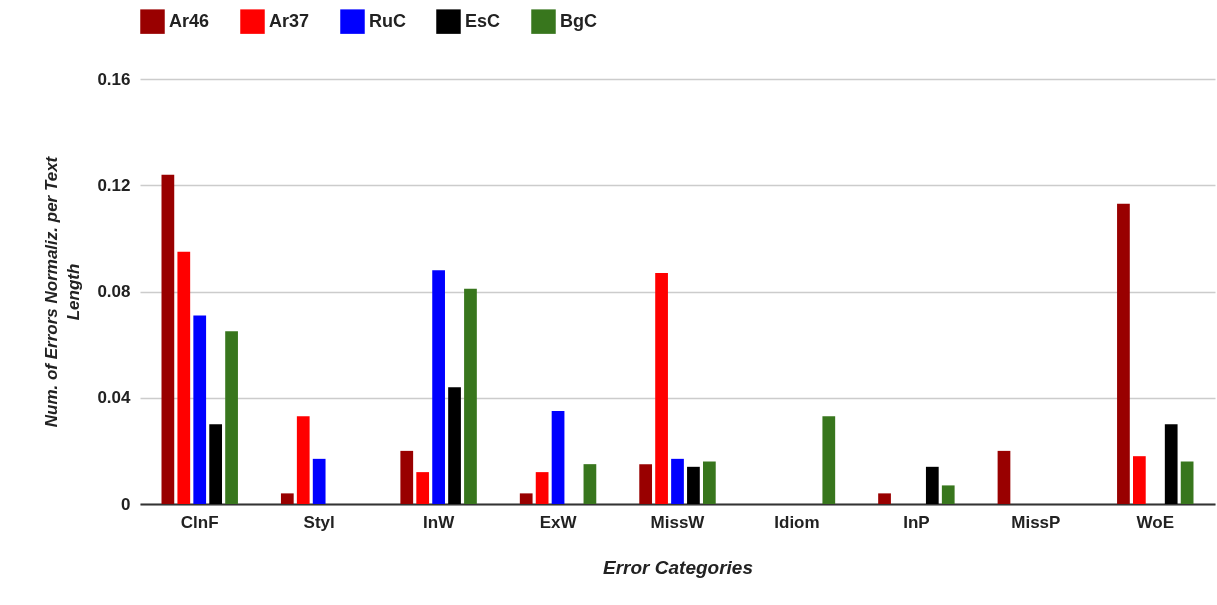  What do you see at coordinates (578, 20) in the screenshot?
I see `legend-label: BgC` at bounding box center [578, 20].